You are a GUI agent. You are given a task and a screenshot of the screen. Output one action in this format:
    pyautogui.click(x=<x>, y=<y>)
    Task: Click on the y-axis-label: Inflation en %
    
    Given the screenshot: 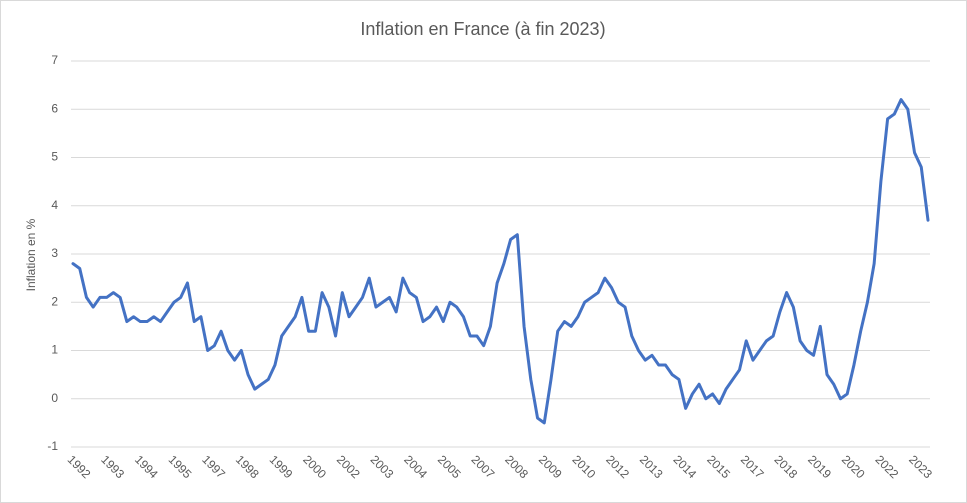 What is the action you would take?
    pyautogui.click(x=31, y=254)
    